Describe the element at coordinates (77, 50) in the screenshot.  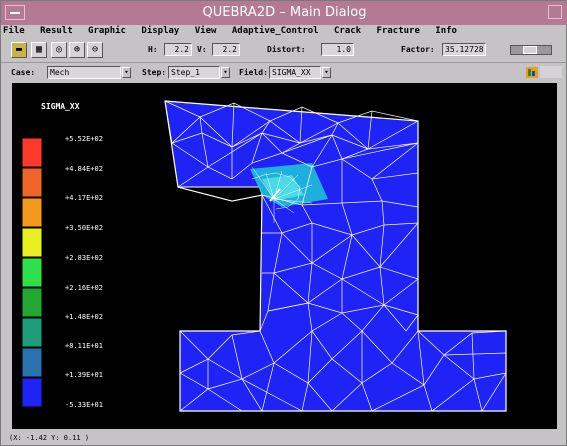
I see `zoom-in-icon: ⊕` at that location.